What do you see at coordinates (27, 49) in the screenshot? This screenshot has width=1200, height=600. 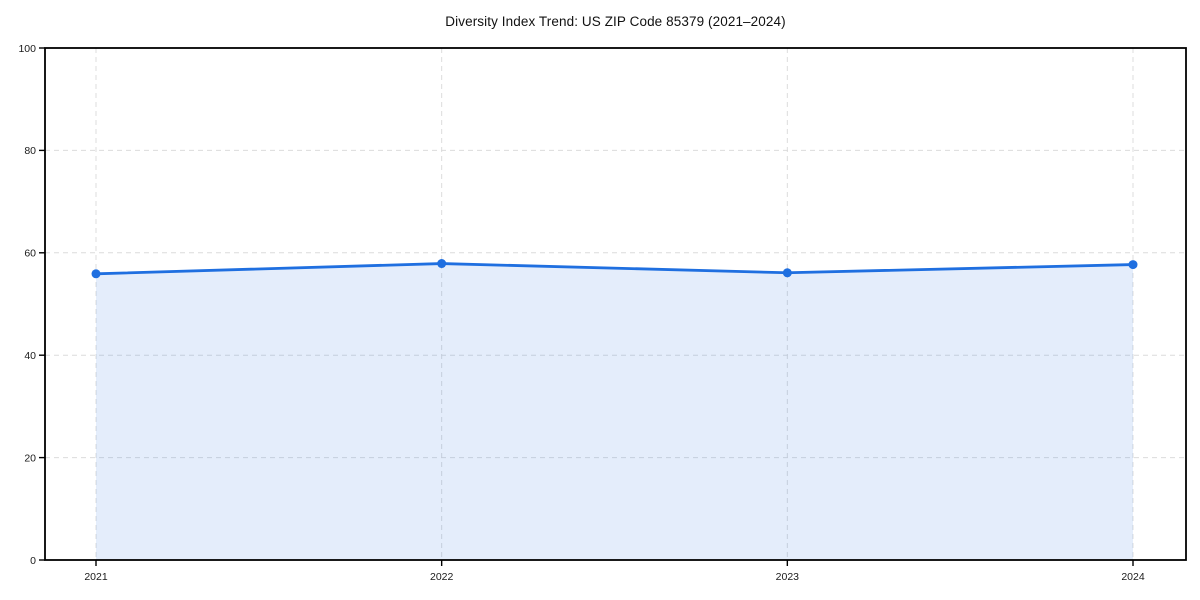 I see `y-tick-label: 100` at bounding box center [27, 49].